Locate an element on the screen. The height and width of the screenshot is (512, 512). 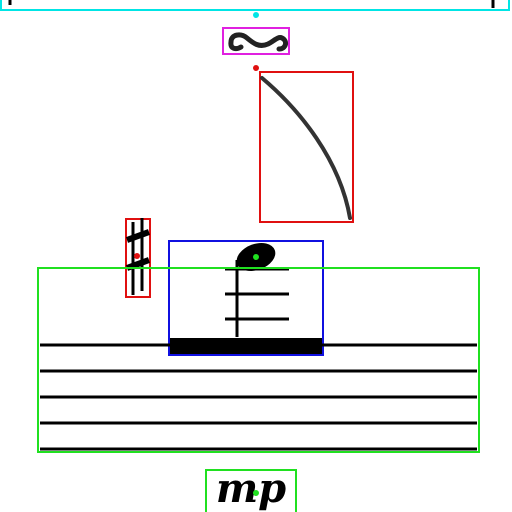
slur-anchor is located at coordinates (256, 68).